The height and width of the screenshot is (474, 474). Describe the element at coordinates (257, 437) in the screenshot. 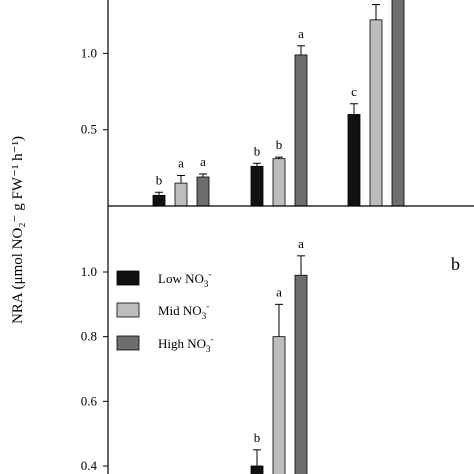

I see `panel-b-significance-letter: b` at that location.